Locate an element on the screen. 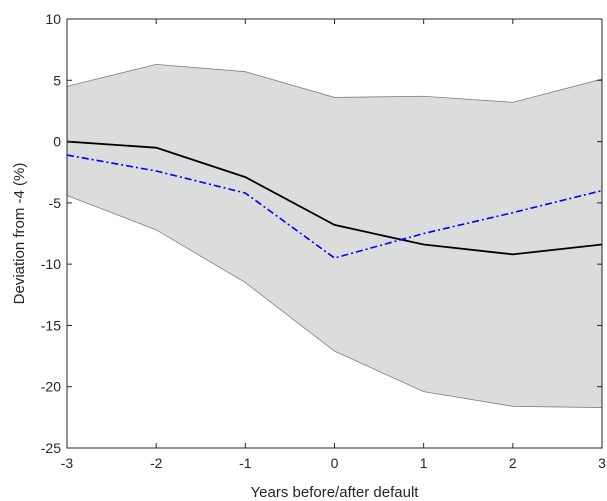  y-tick-label: 0 is located at coordinates (57, 142).